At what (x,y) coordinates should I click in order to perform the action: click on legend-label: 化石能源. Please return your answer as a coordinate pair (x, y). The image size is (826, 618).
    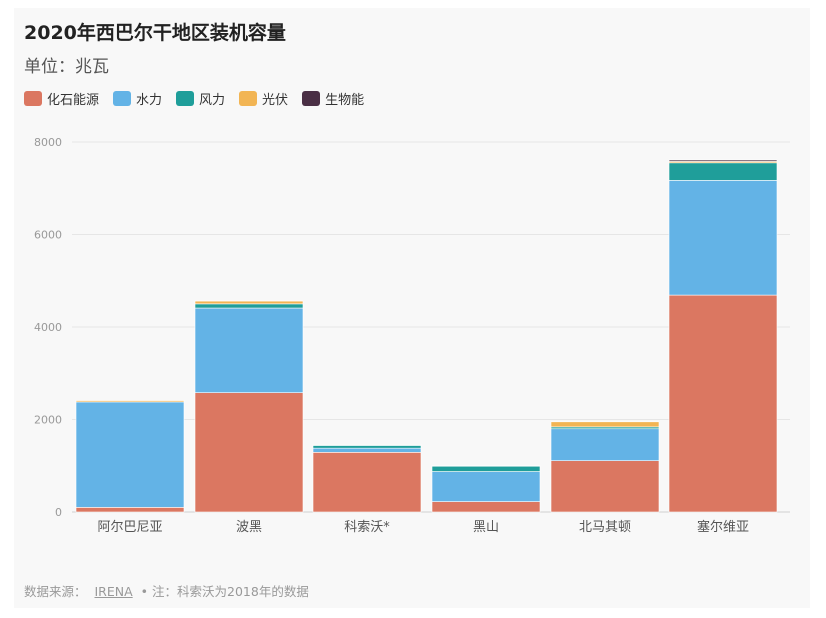
    Looking at the image, I should click on (73, 100).